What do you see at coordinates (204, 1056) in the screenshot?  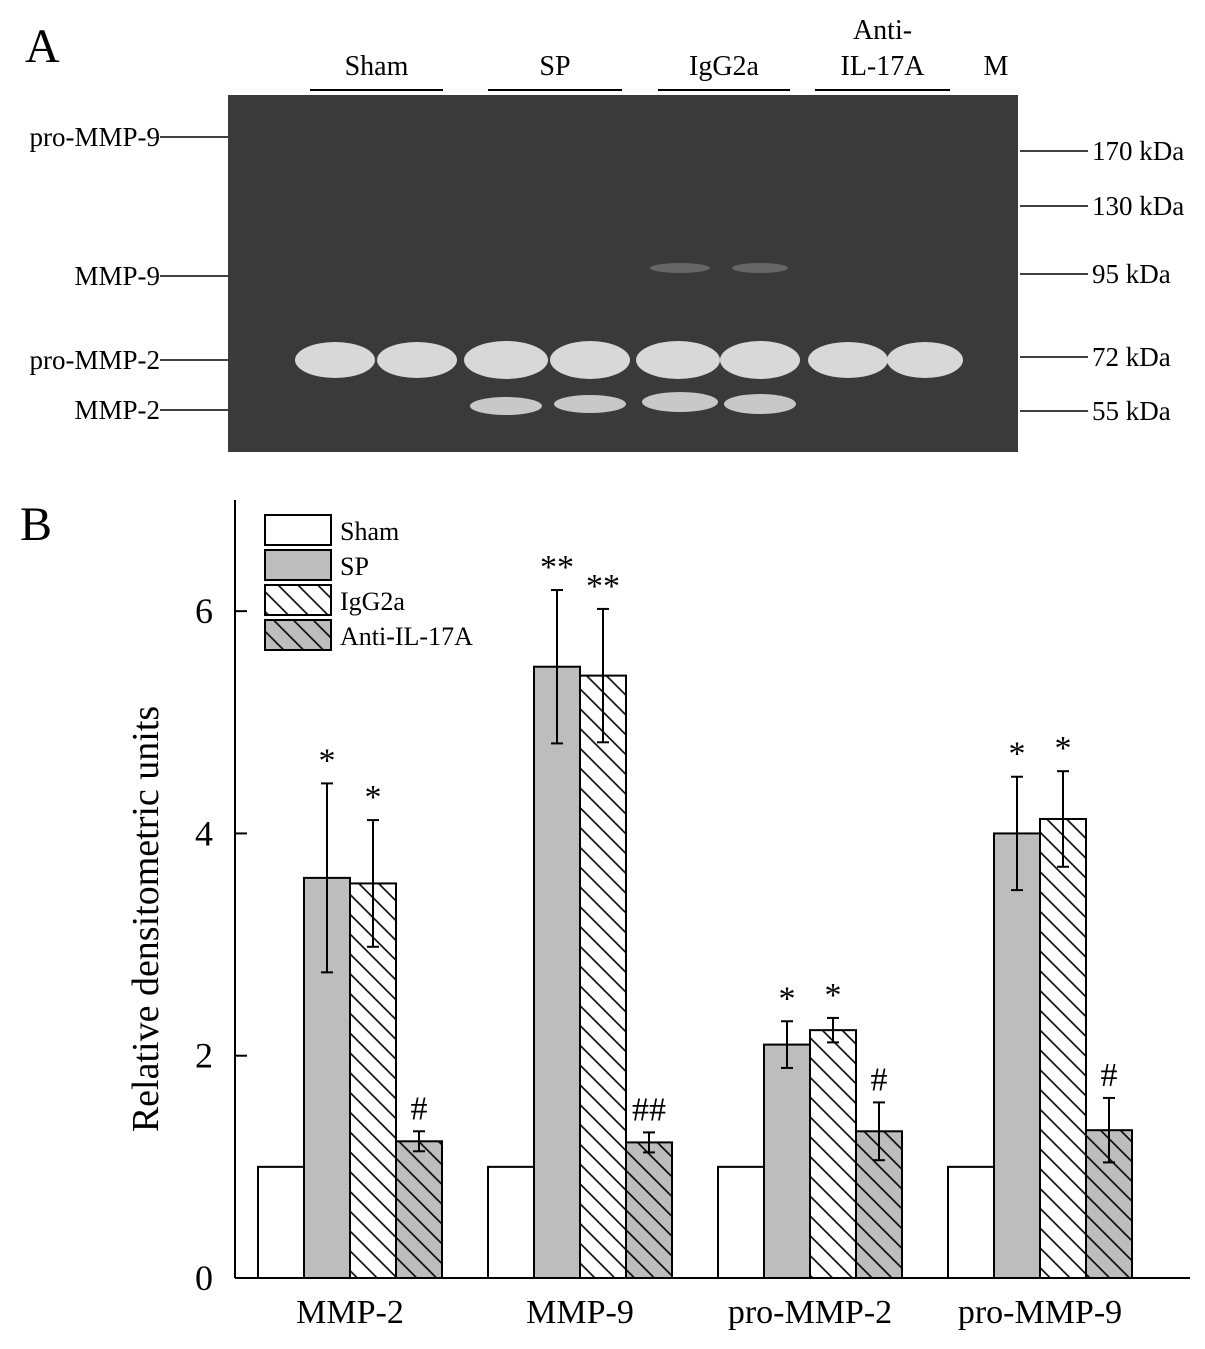 I see `y-tick-label: 2` at bounding box center [204, 1056].